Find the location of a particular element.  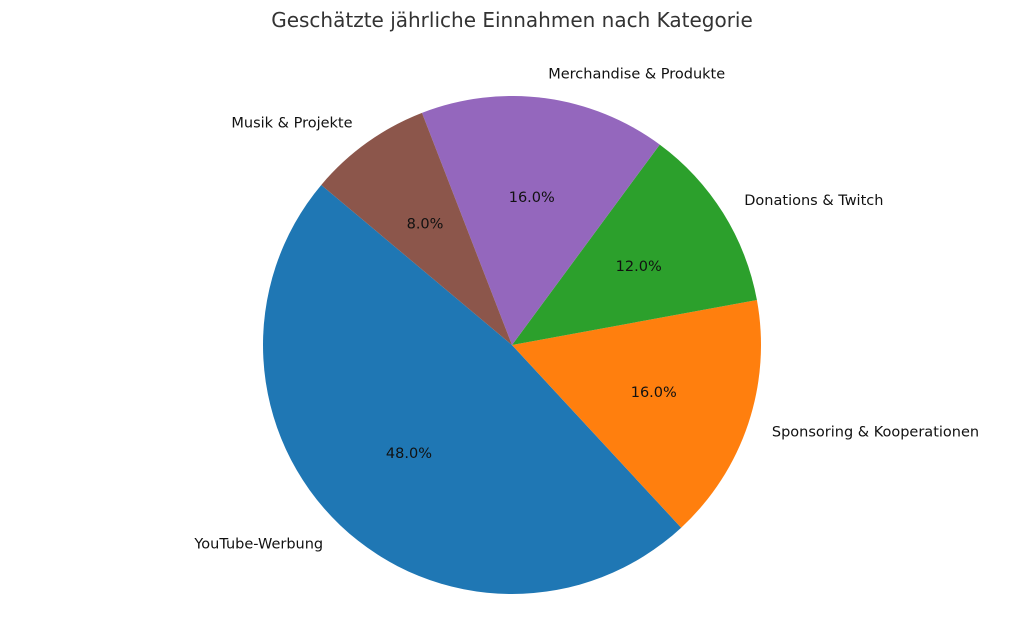

pct-label-musik-projekte: 8.0% is located at coordinates (425, 225).